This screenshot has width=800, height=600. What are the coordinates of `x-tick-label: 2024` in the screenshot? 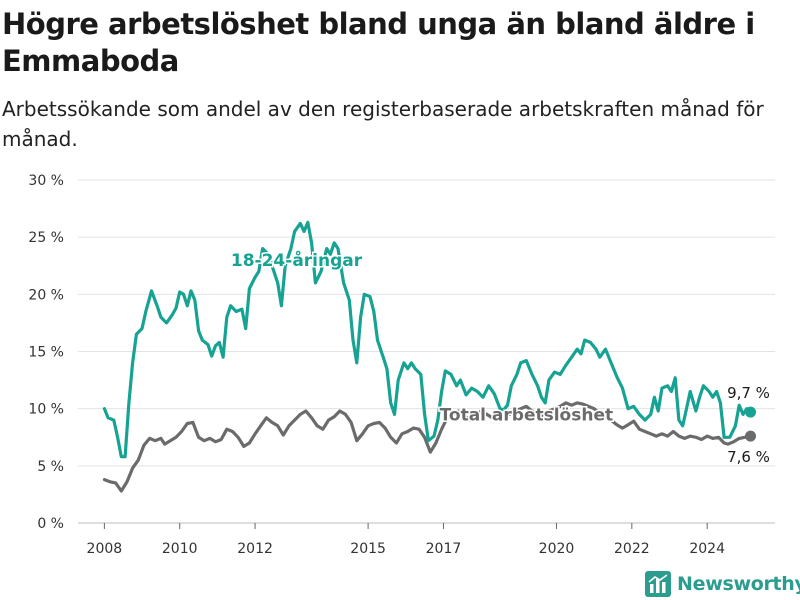 It's located at (707, 549).